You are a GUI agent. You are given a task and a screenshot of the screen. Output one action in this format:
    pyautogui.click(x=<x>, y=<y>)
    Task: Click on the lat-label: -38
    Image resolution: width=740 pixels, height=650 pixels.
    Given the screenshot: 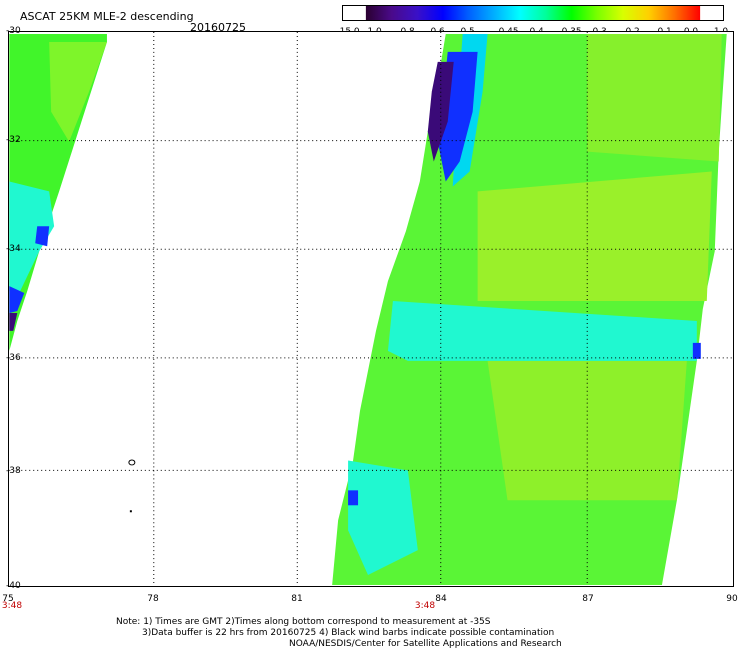 What is the action you would take?
    pyautogui.click(x=13, y=471)
    